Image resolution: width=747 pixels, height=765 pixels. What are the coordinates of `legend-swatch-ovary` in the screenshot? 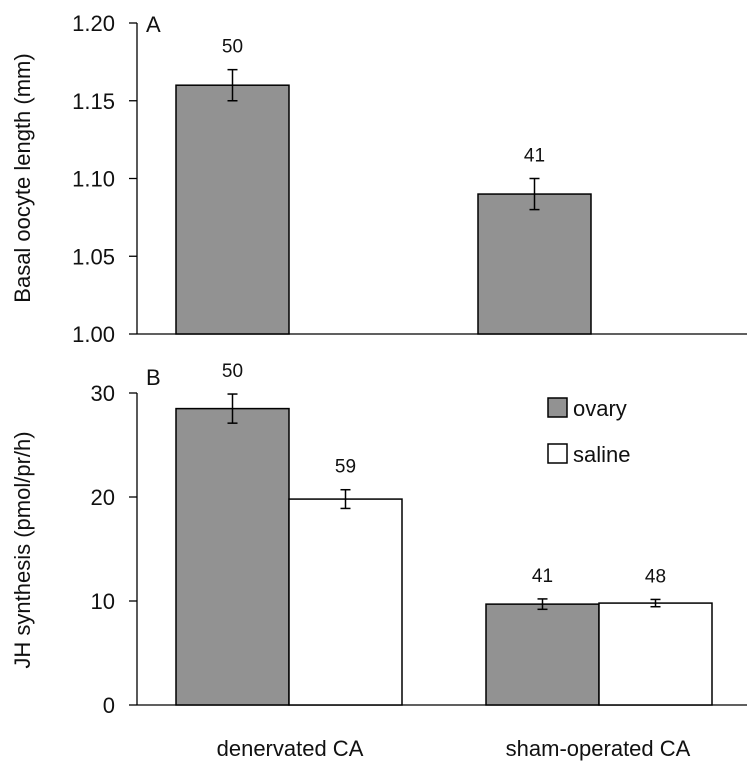 It's located at (557, 407).